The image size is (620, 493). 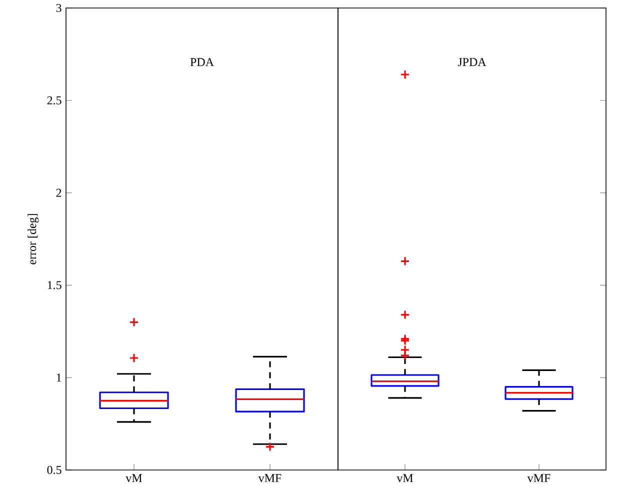 What do you see at coordinates (55, 285) in the screenshot?
I see `y-tick-label: 1.5` at bounding box center [55, 285].